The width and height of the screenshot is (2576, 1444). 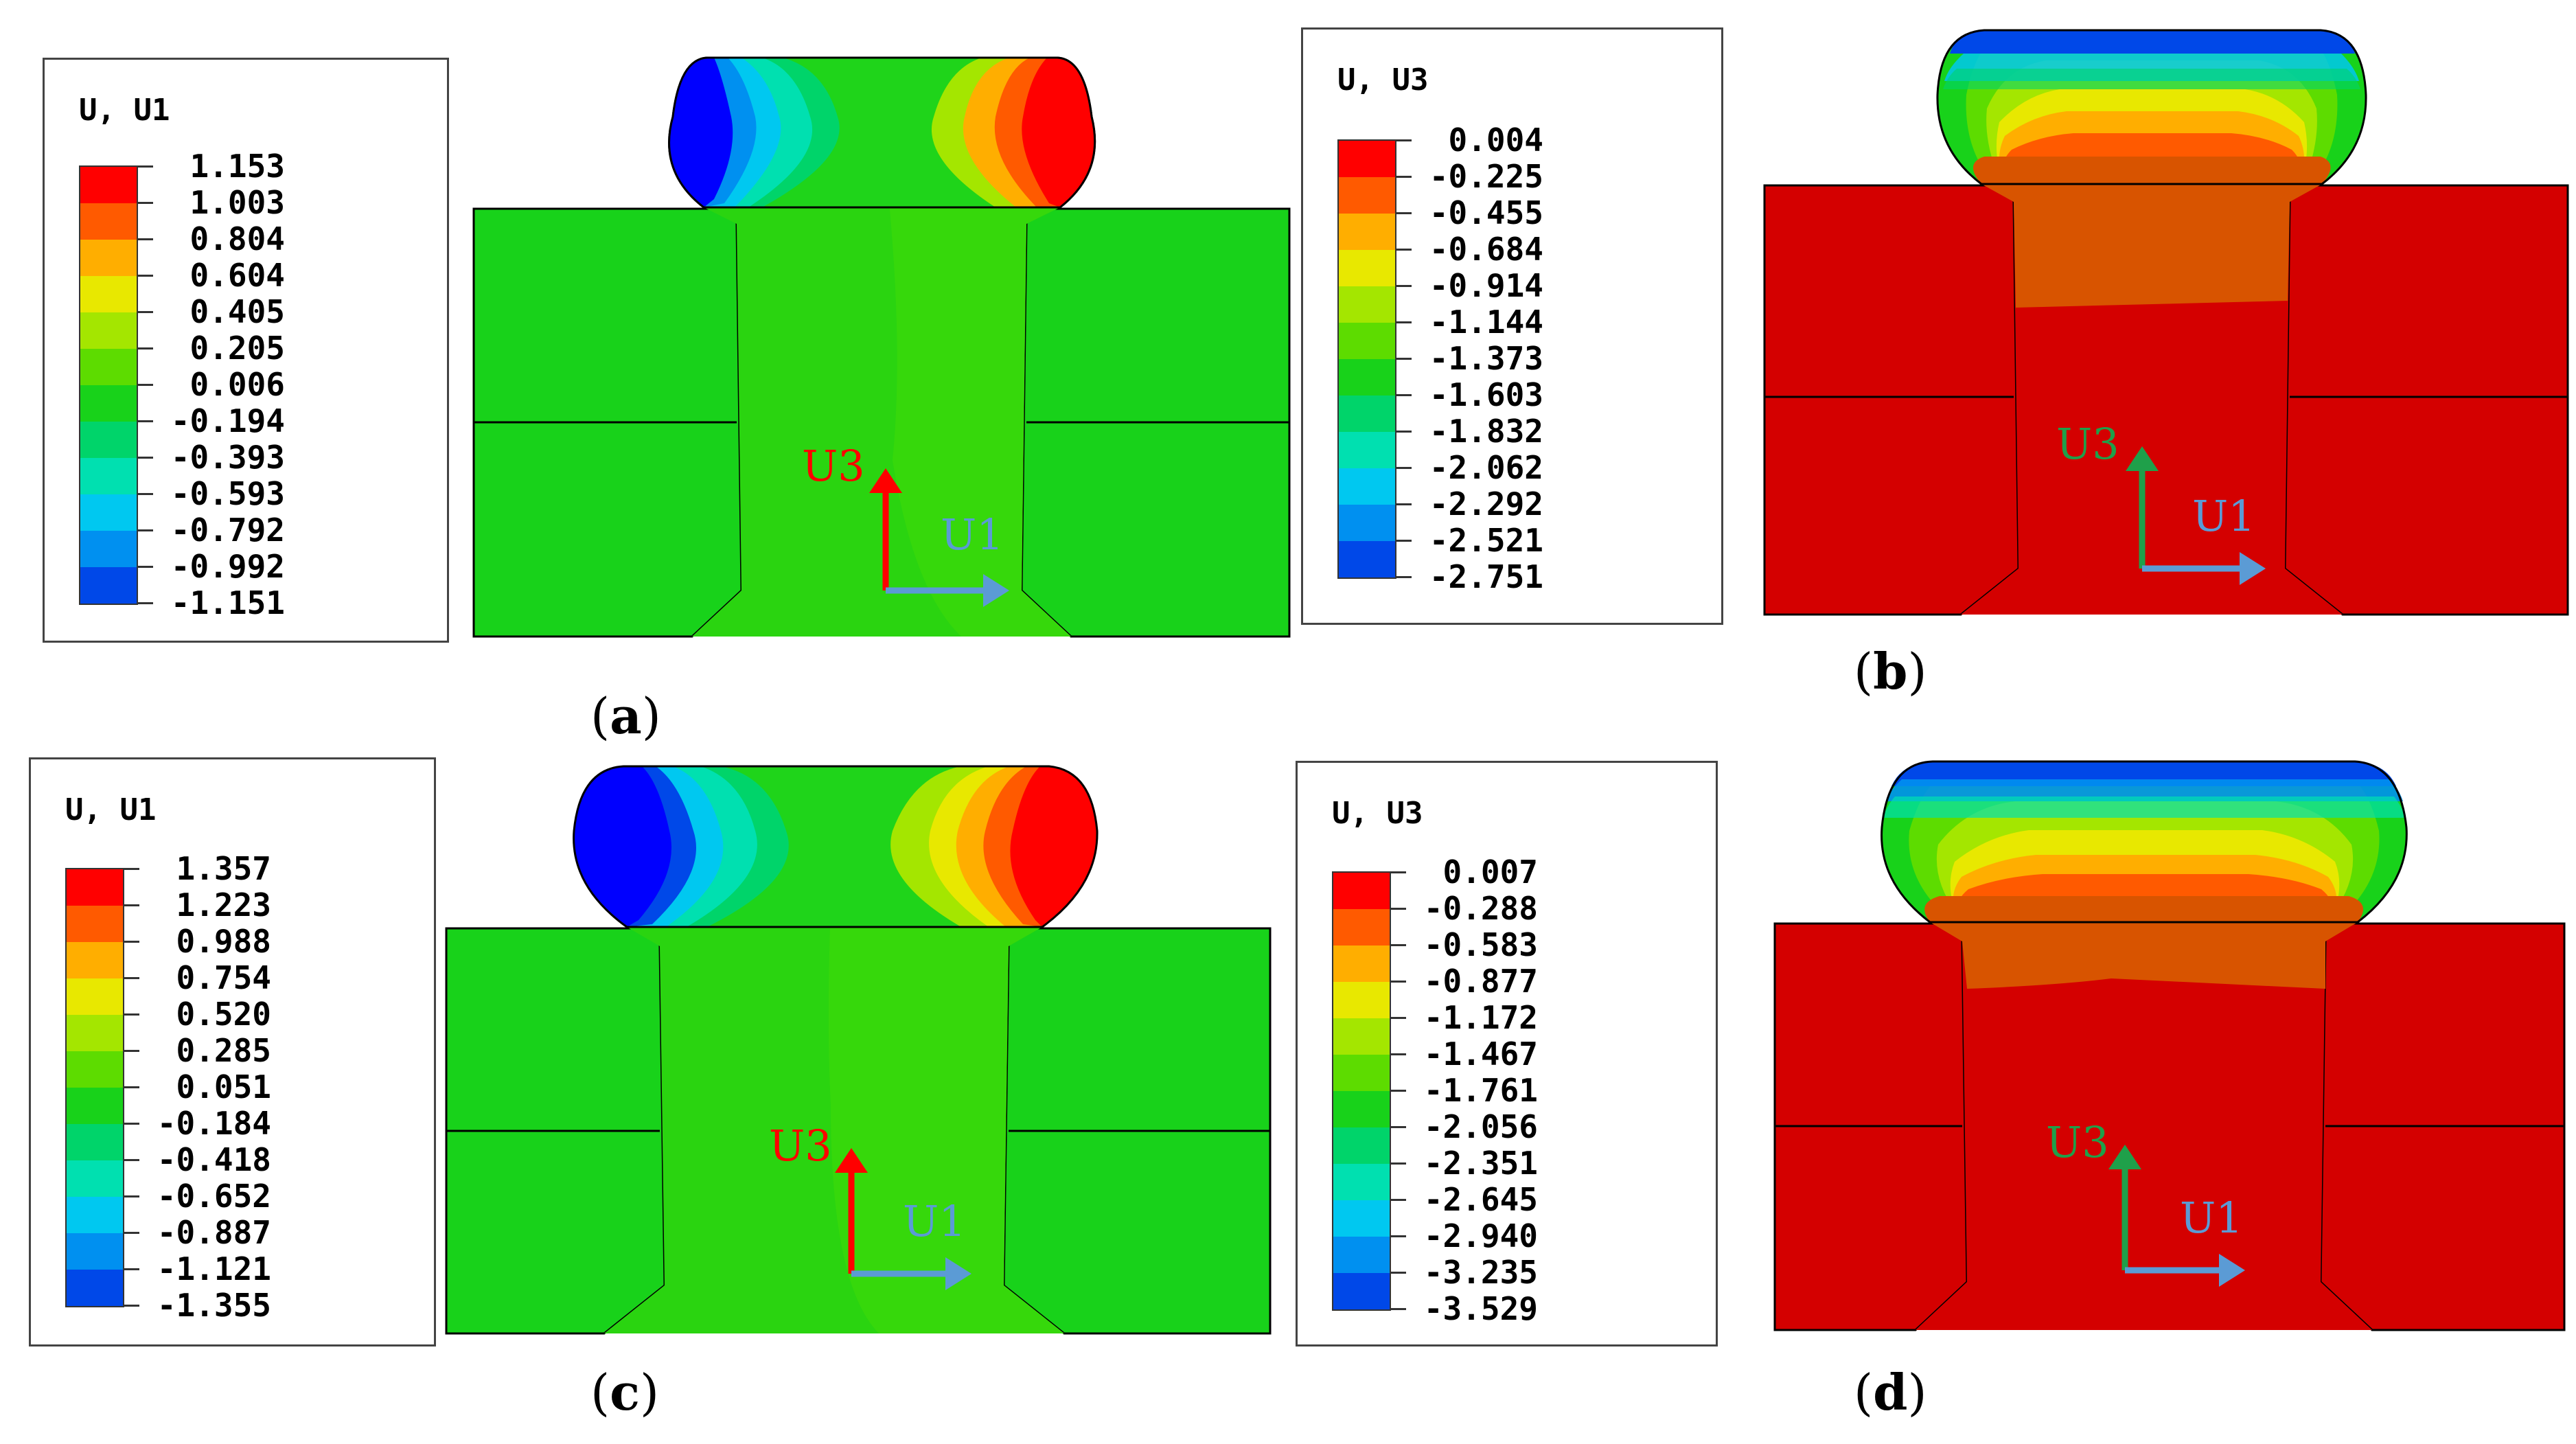 What do you see at coordinates (1890, 671) in the screenshot?
I see `subfigure-label-b: (b)` at bounding box center [1890, 671].